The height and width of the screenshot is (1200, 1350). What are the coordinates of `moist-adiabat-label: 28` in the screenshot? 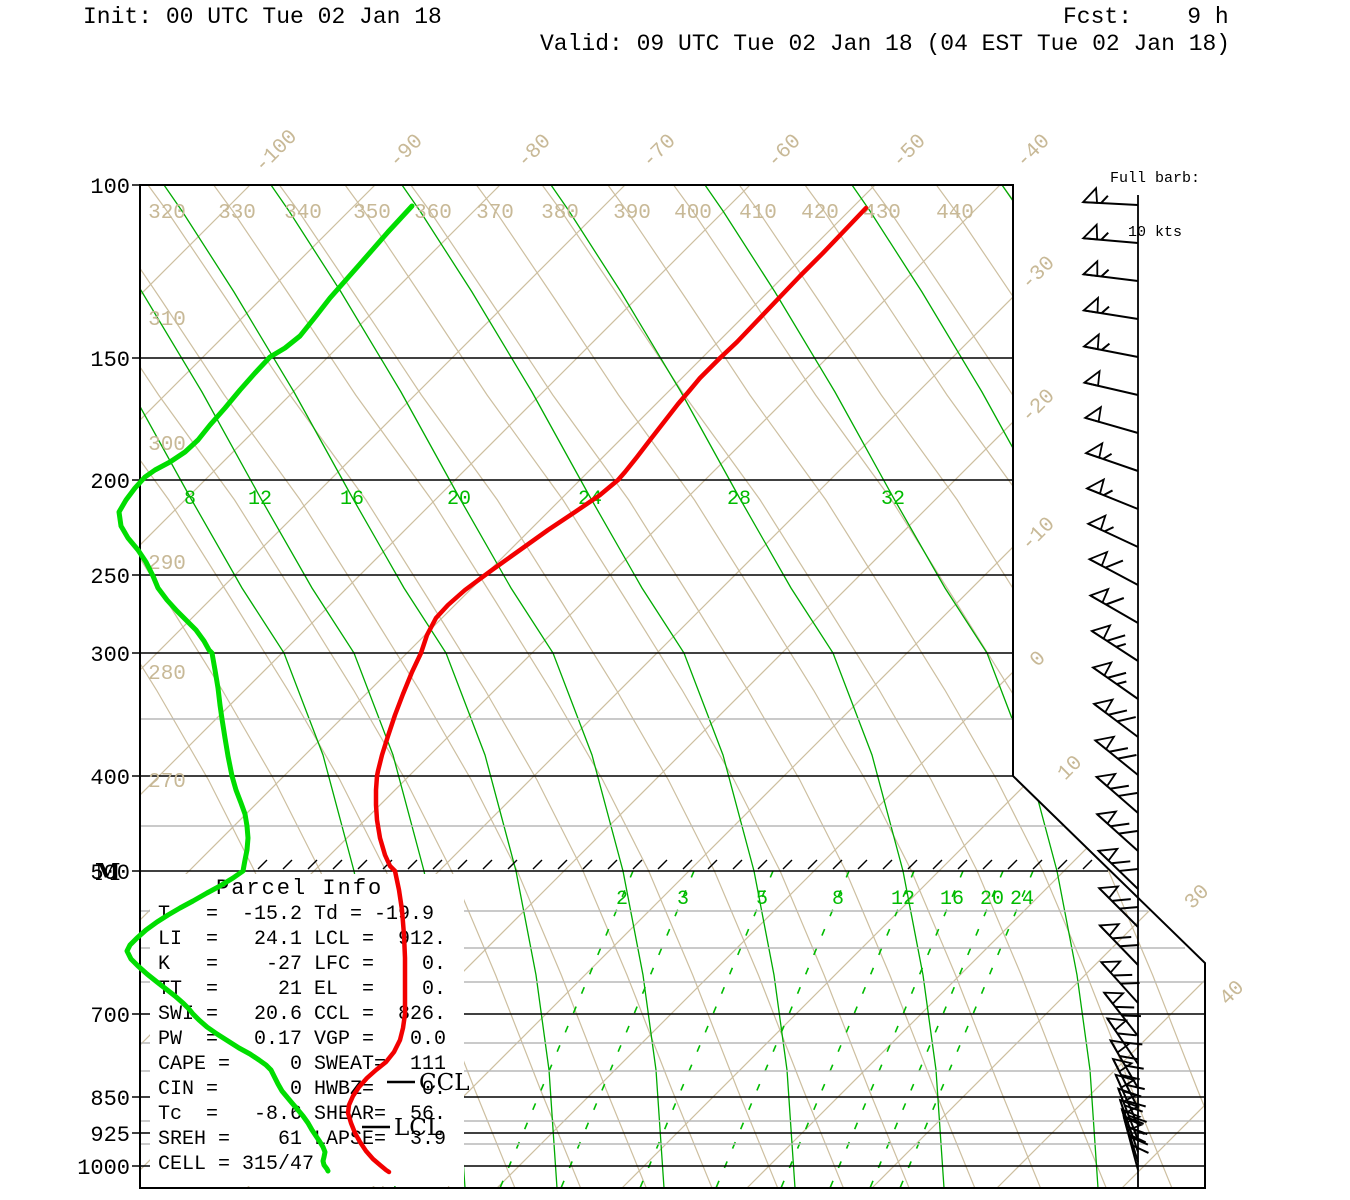 It's located at (739, 499).